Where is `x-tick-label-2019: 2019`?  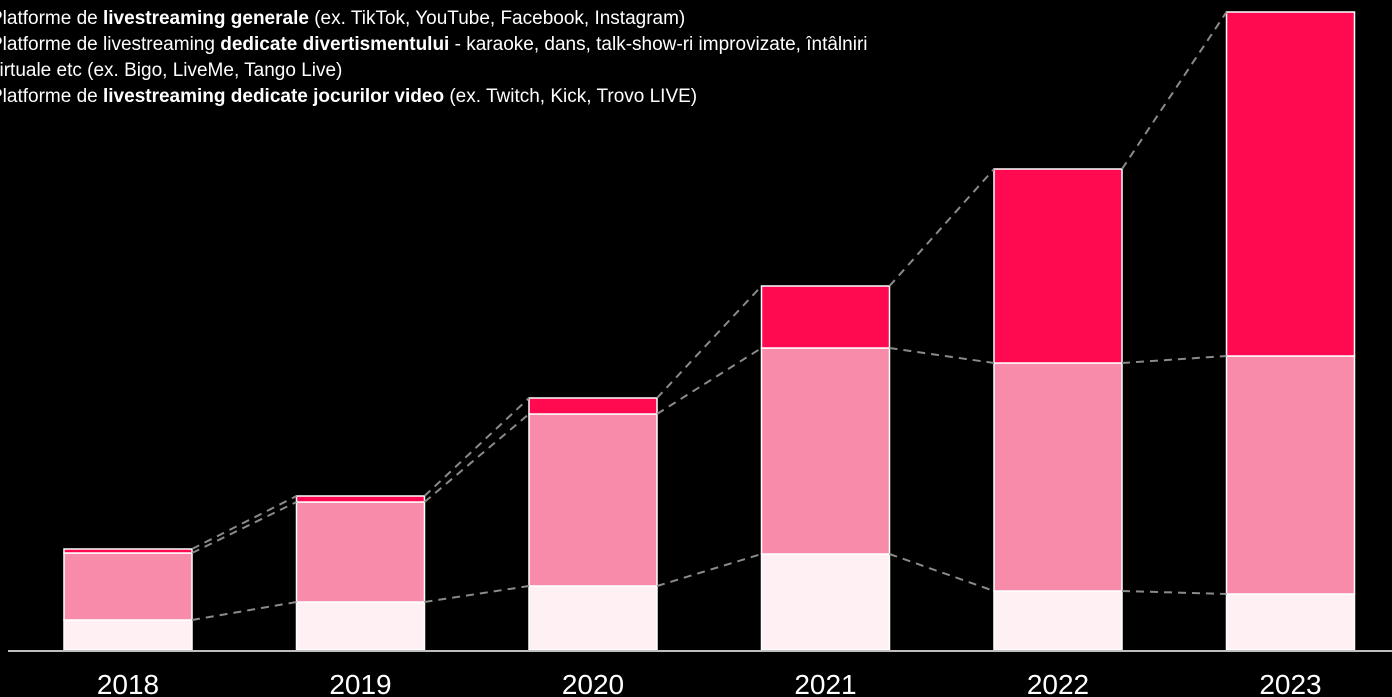
x-tick-label-2019: 2019 is located at coordinates (360, 683).